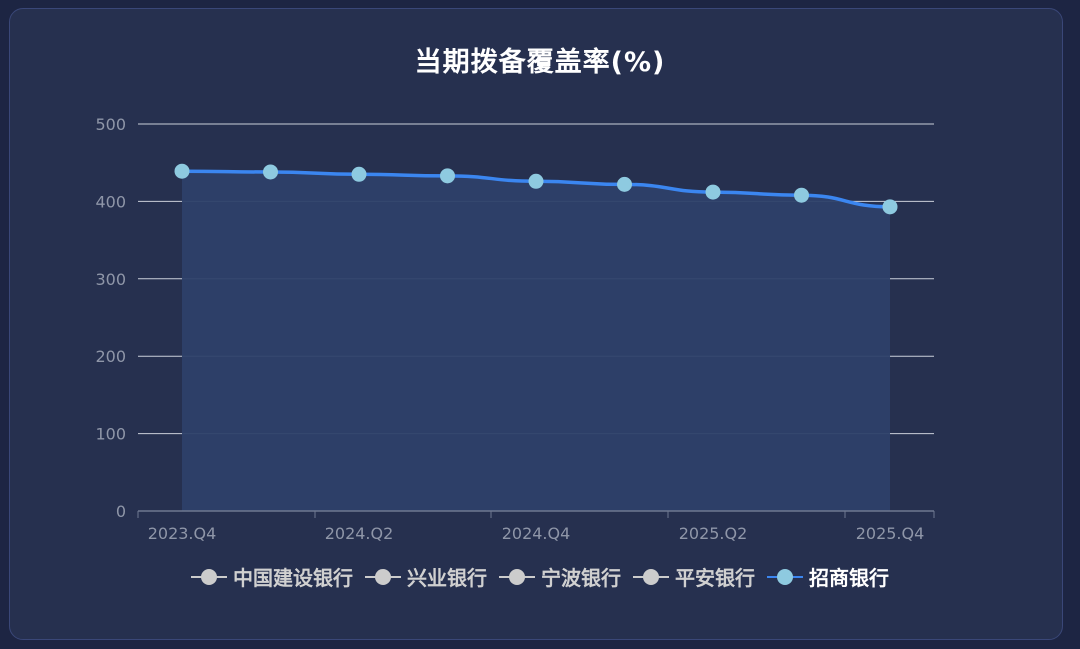 This screenshot has width=1080, height=649. What do you see at coordinates (110, 124) in the screenshot?
I see `y-tick-label: 500` at bounding box center [110, 124].